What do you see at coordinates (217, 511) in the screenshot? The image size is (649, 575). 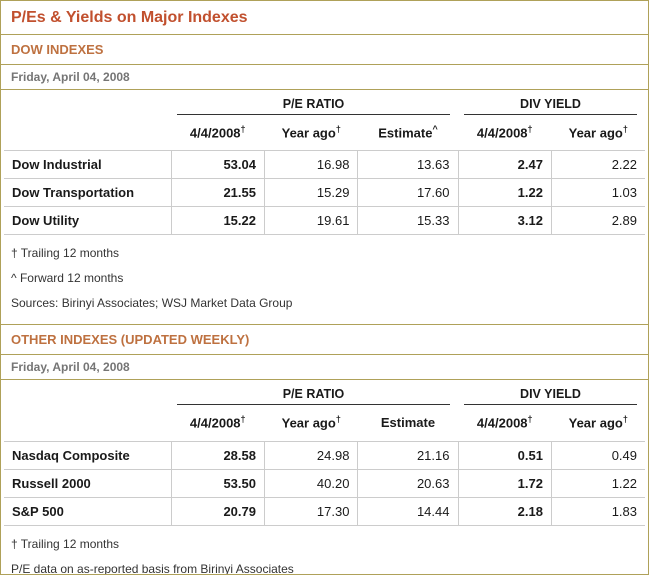 I see `value-cell: 20.79` at bounding box center [217, 511].